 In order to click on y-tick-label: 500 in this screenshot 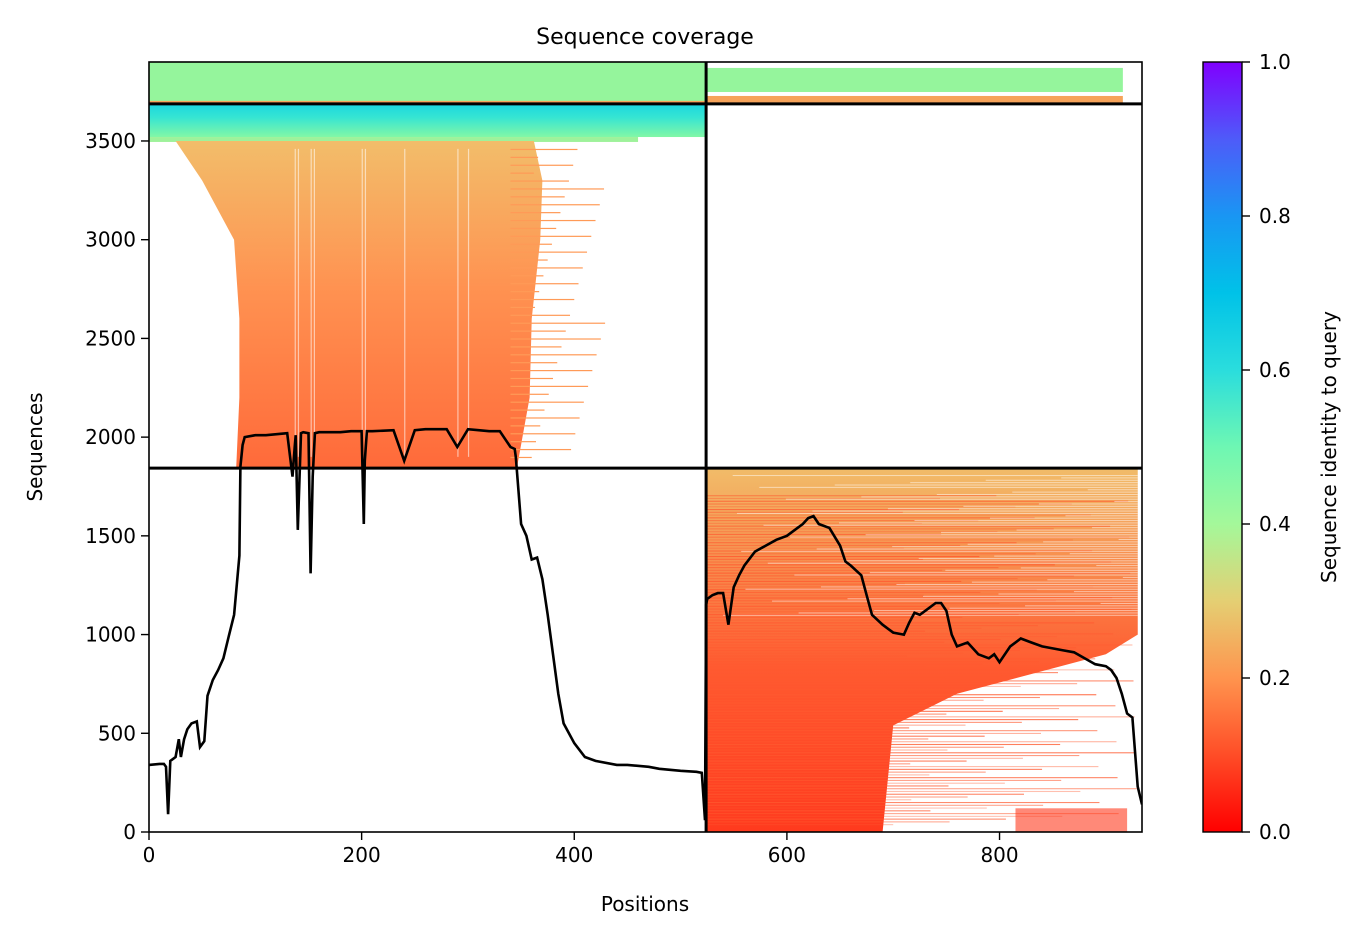, I will do `click(117, 733)`.